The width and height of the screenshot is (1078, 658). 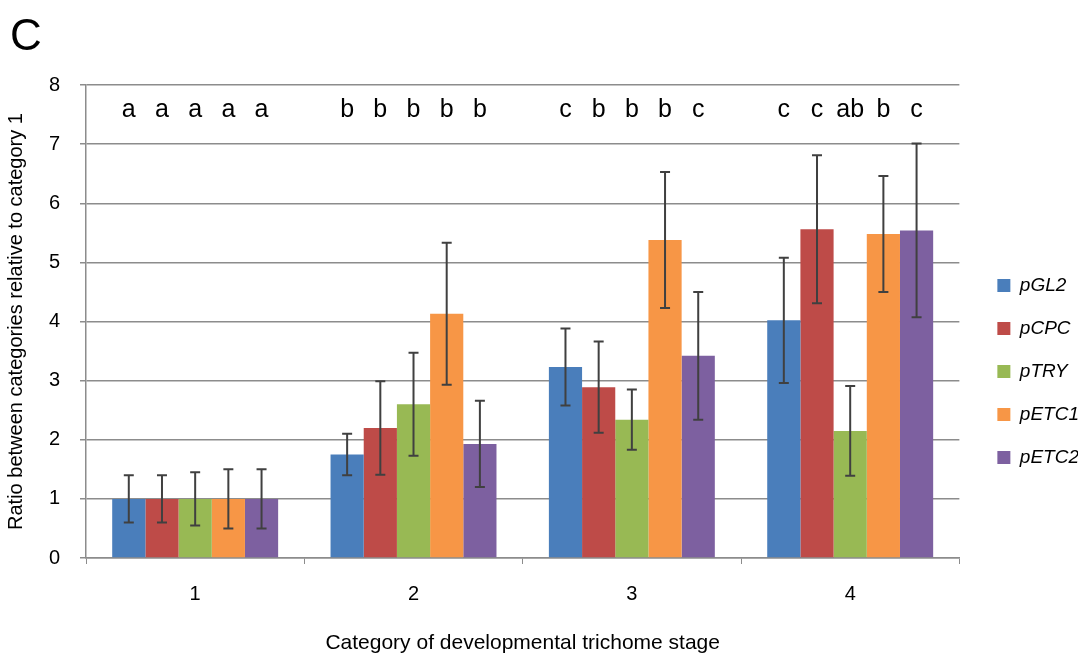 What do you see at coordinates (54, 142) in the screenshot?
I see `y-tick-label: 7` at bounding box center [54, 142].